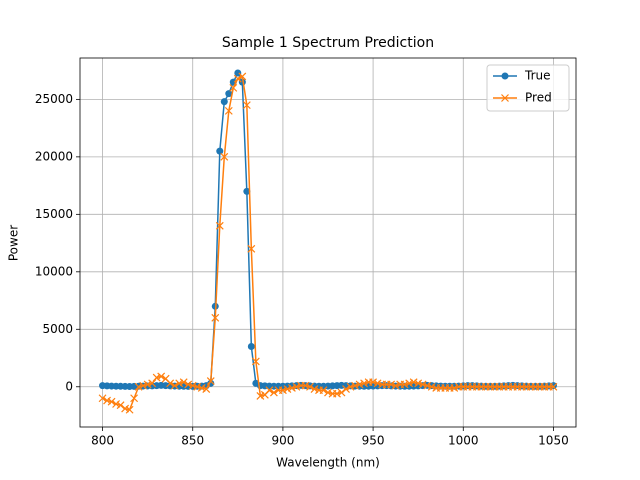  Describe the element at coordinates (54, 214) in the screenshot. I see `y-tick-label: 15000` at that location.